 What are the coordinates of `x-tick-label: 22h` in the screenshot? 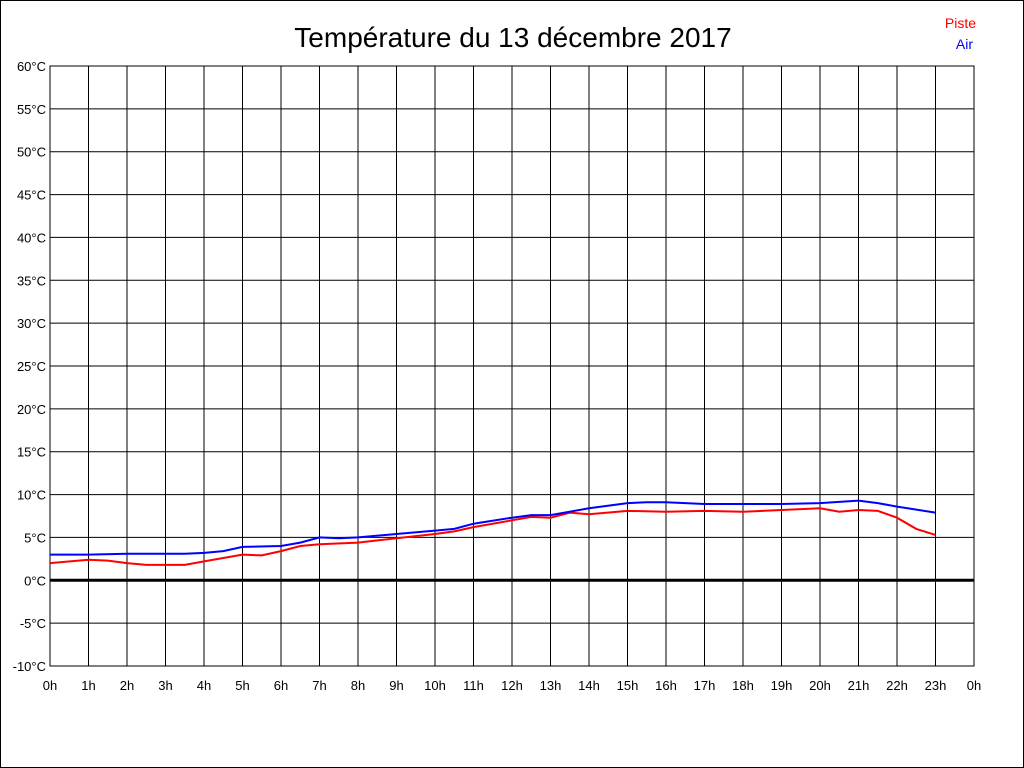 It's located at (897, 685).